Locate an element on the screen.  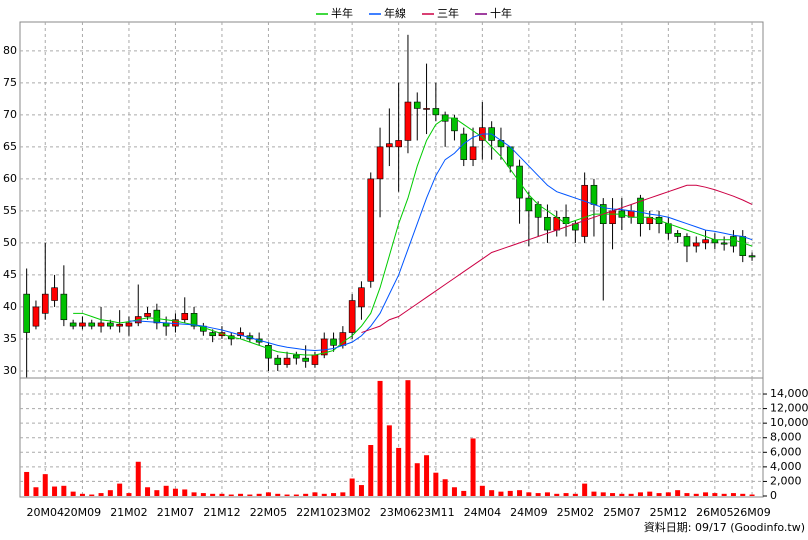
x-tick-label: 22M10 is located at coordinates (315, 512).